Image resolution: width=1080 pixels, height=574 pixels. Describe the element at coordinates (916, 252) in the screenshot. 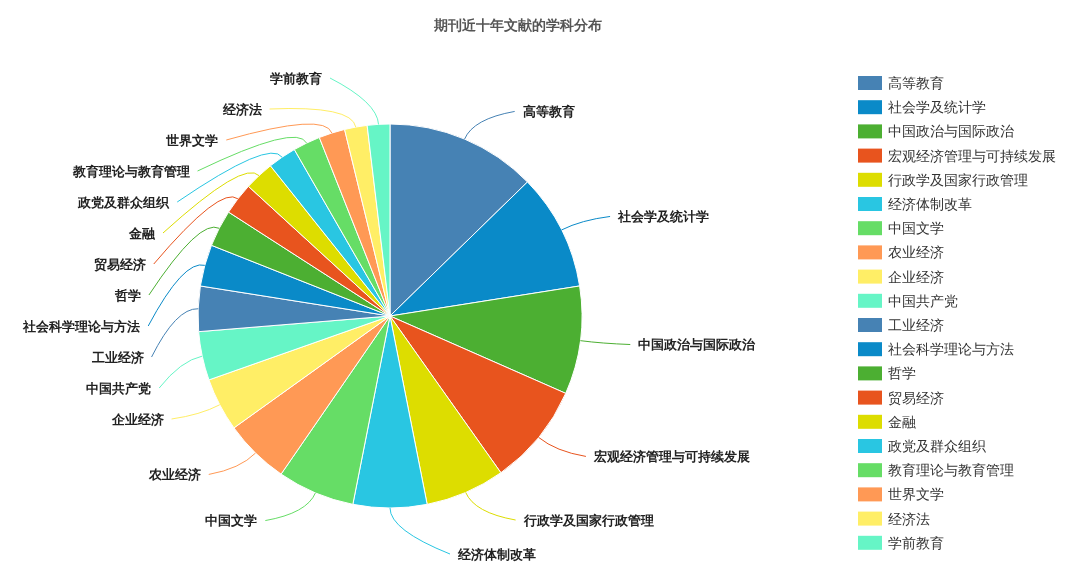

I see `legend-label: 农业经济` at that location.